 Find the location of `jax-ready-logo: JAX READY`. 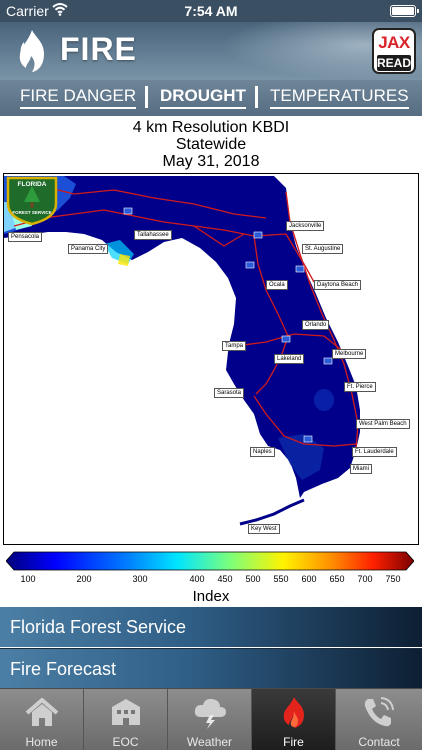

jax-ready-logo: JAX READY is located at coordinates (394, 51).